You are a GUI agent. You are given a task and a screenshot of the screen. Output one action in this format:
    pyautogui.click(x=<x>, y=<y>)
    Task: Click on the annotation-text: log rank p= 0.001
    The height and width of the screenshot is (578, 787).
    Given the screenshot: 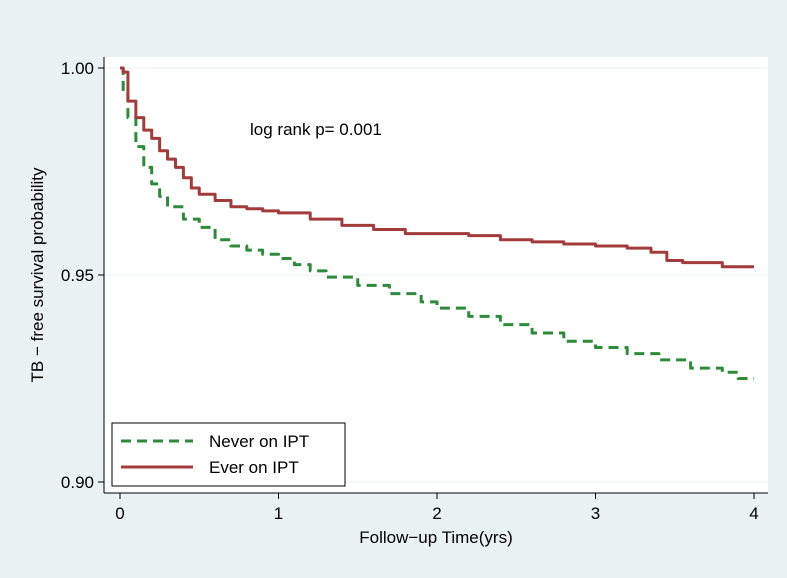 What is the action you would take?
    pyautogui.click(x=316, y=129)
    